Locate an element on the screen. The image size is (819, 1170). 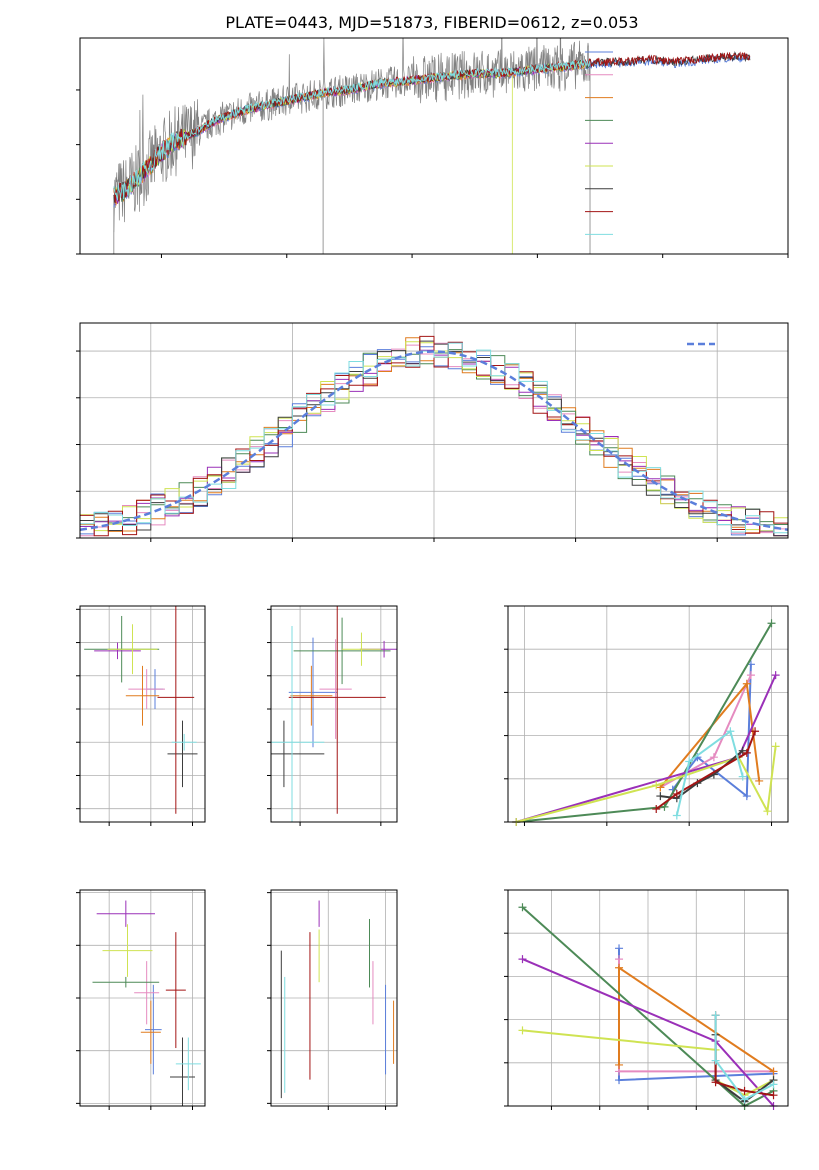
model-spectrum-salpeter-stelib is located at coordinates (432, 127).